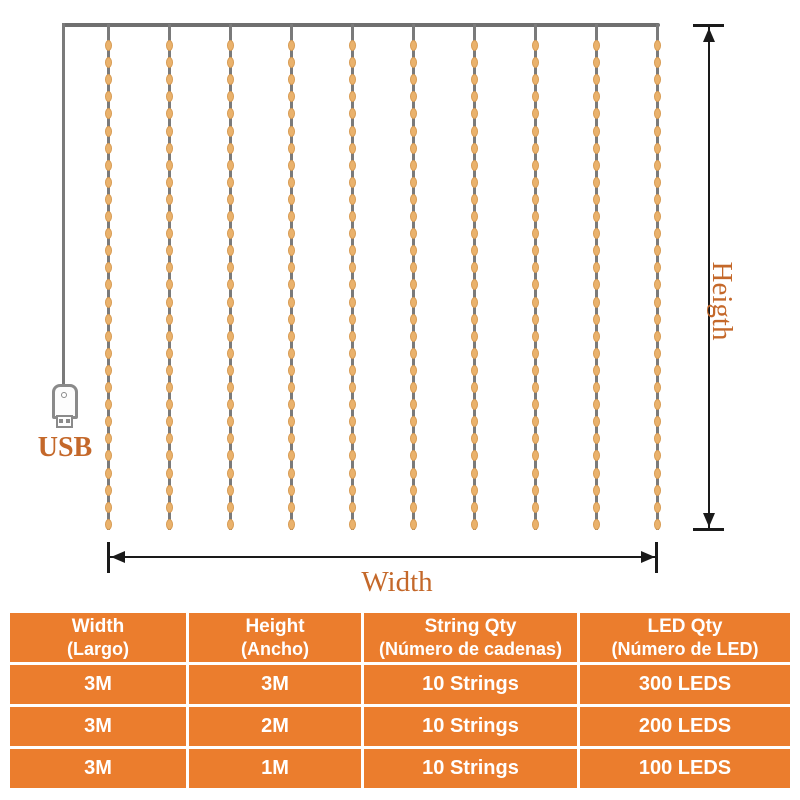 The image size is (800, 800). I want to click on header-sublabel: (Número de cadenas), so click(470, 648).